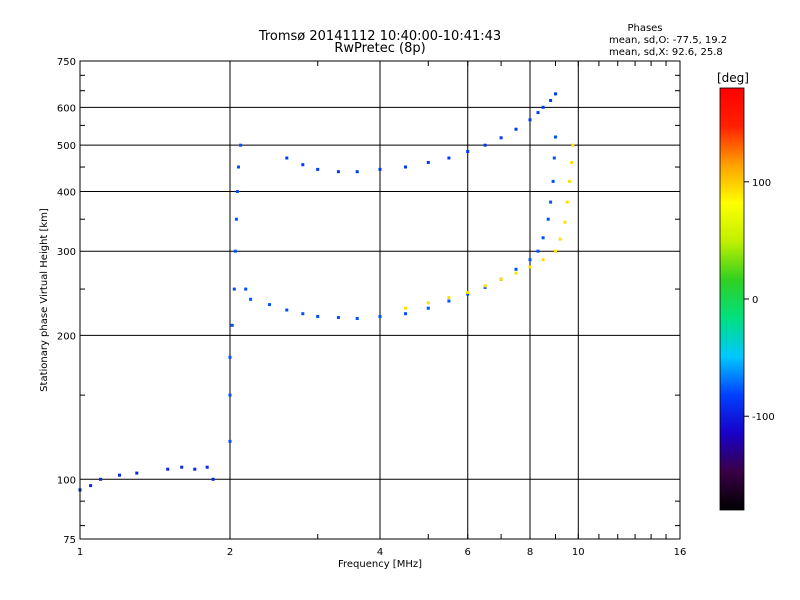  I want to click on x-tick-label: 4, so click(380, 552).